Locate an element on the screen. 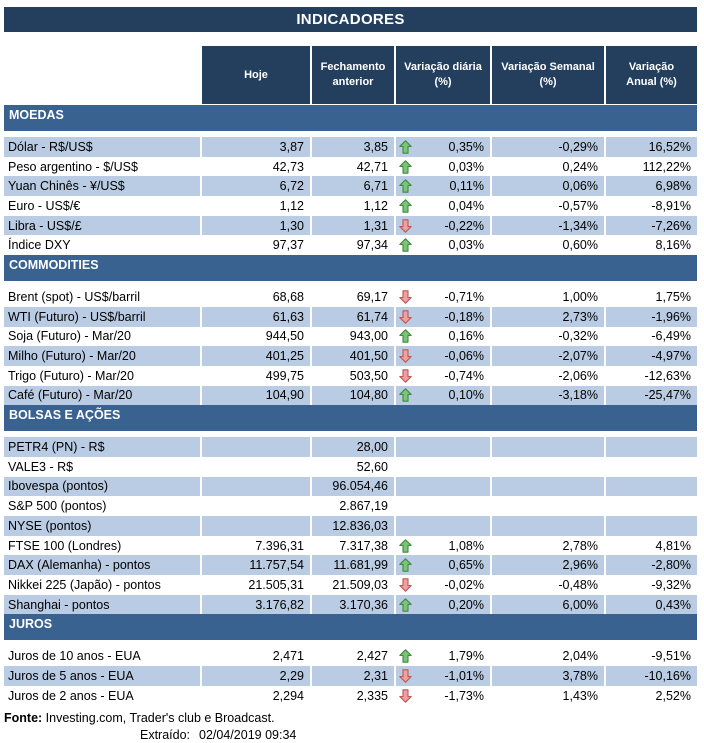 This screenshot has height=743, width=704. column-header-fechamento: Fechamento anterior is located at coordinates (353, 75).